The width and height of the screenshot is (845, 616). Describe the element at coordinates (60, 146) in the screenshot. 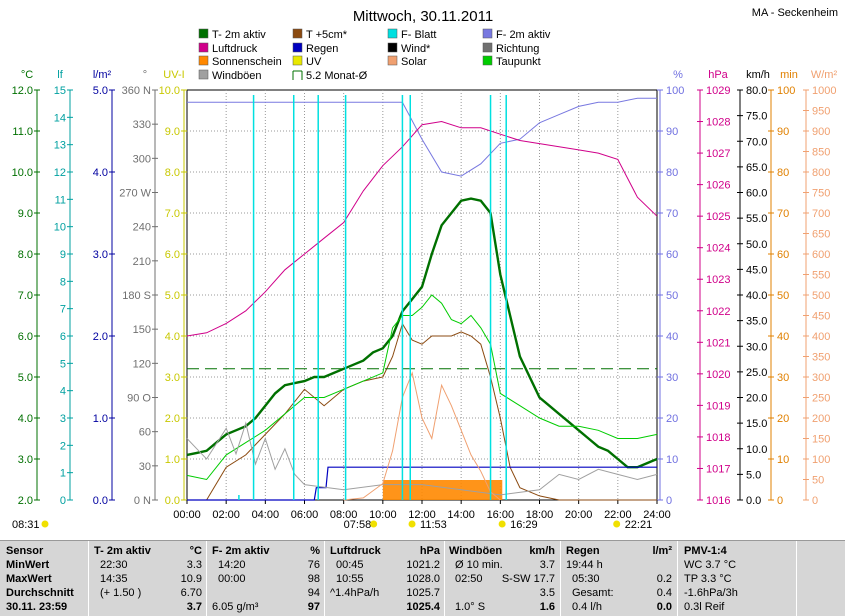

I see `axis-tick-label: 13` at that location.